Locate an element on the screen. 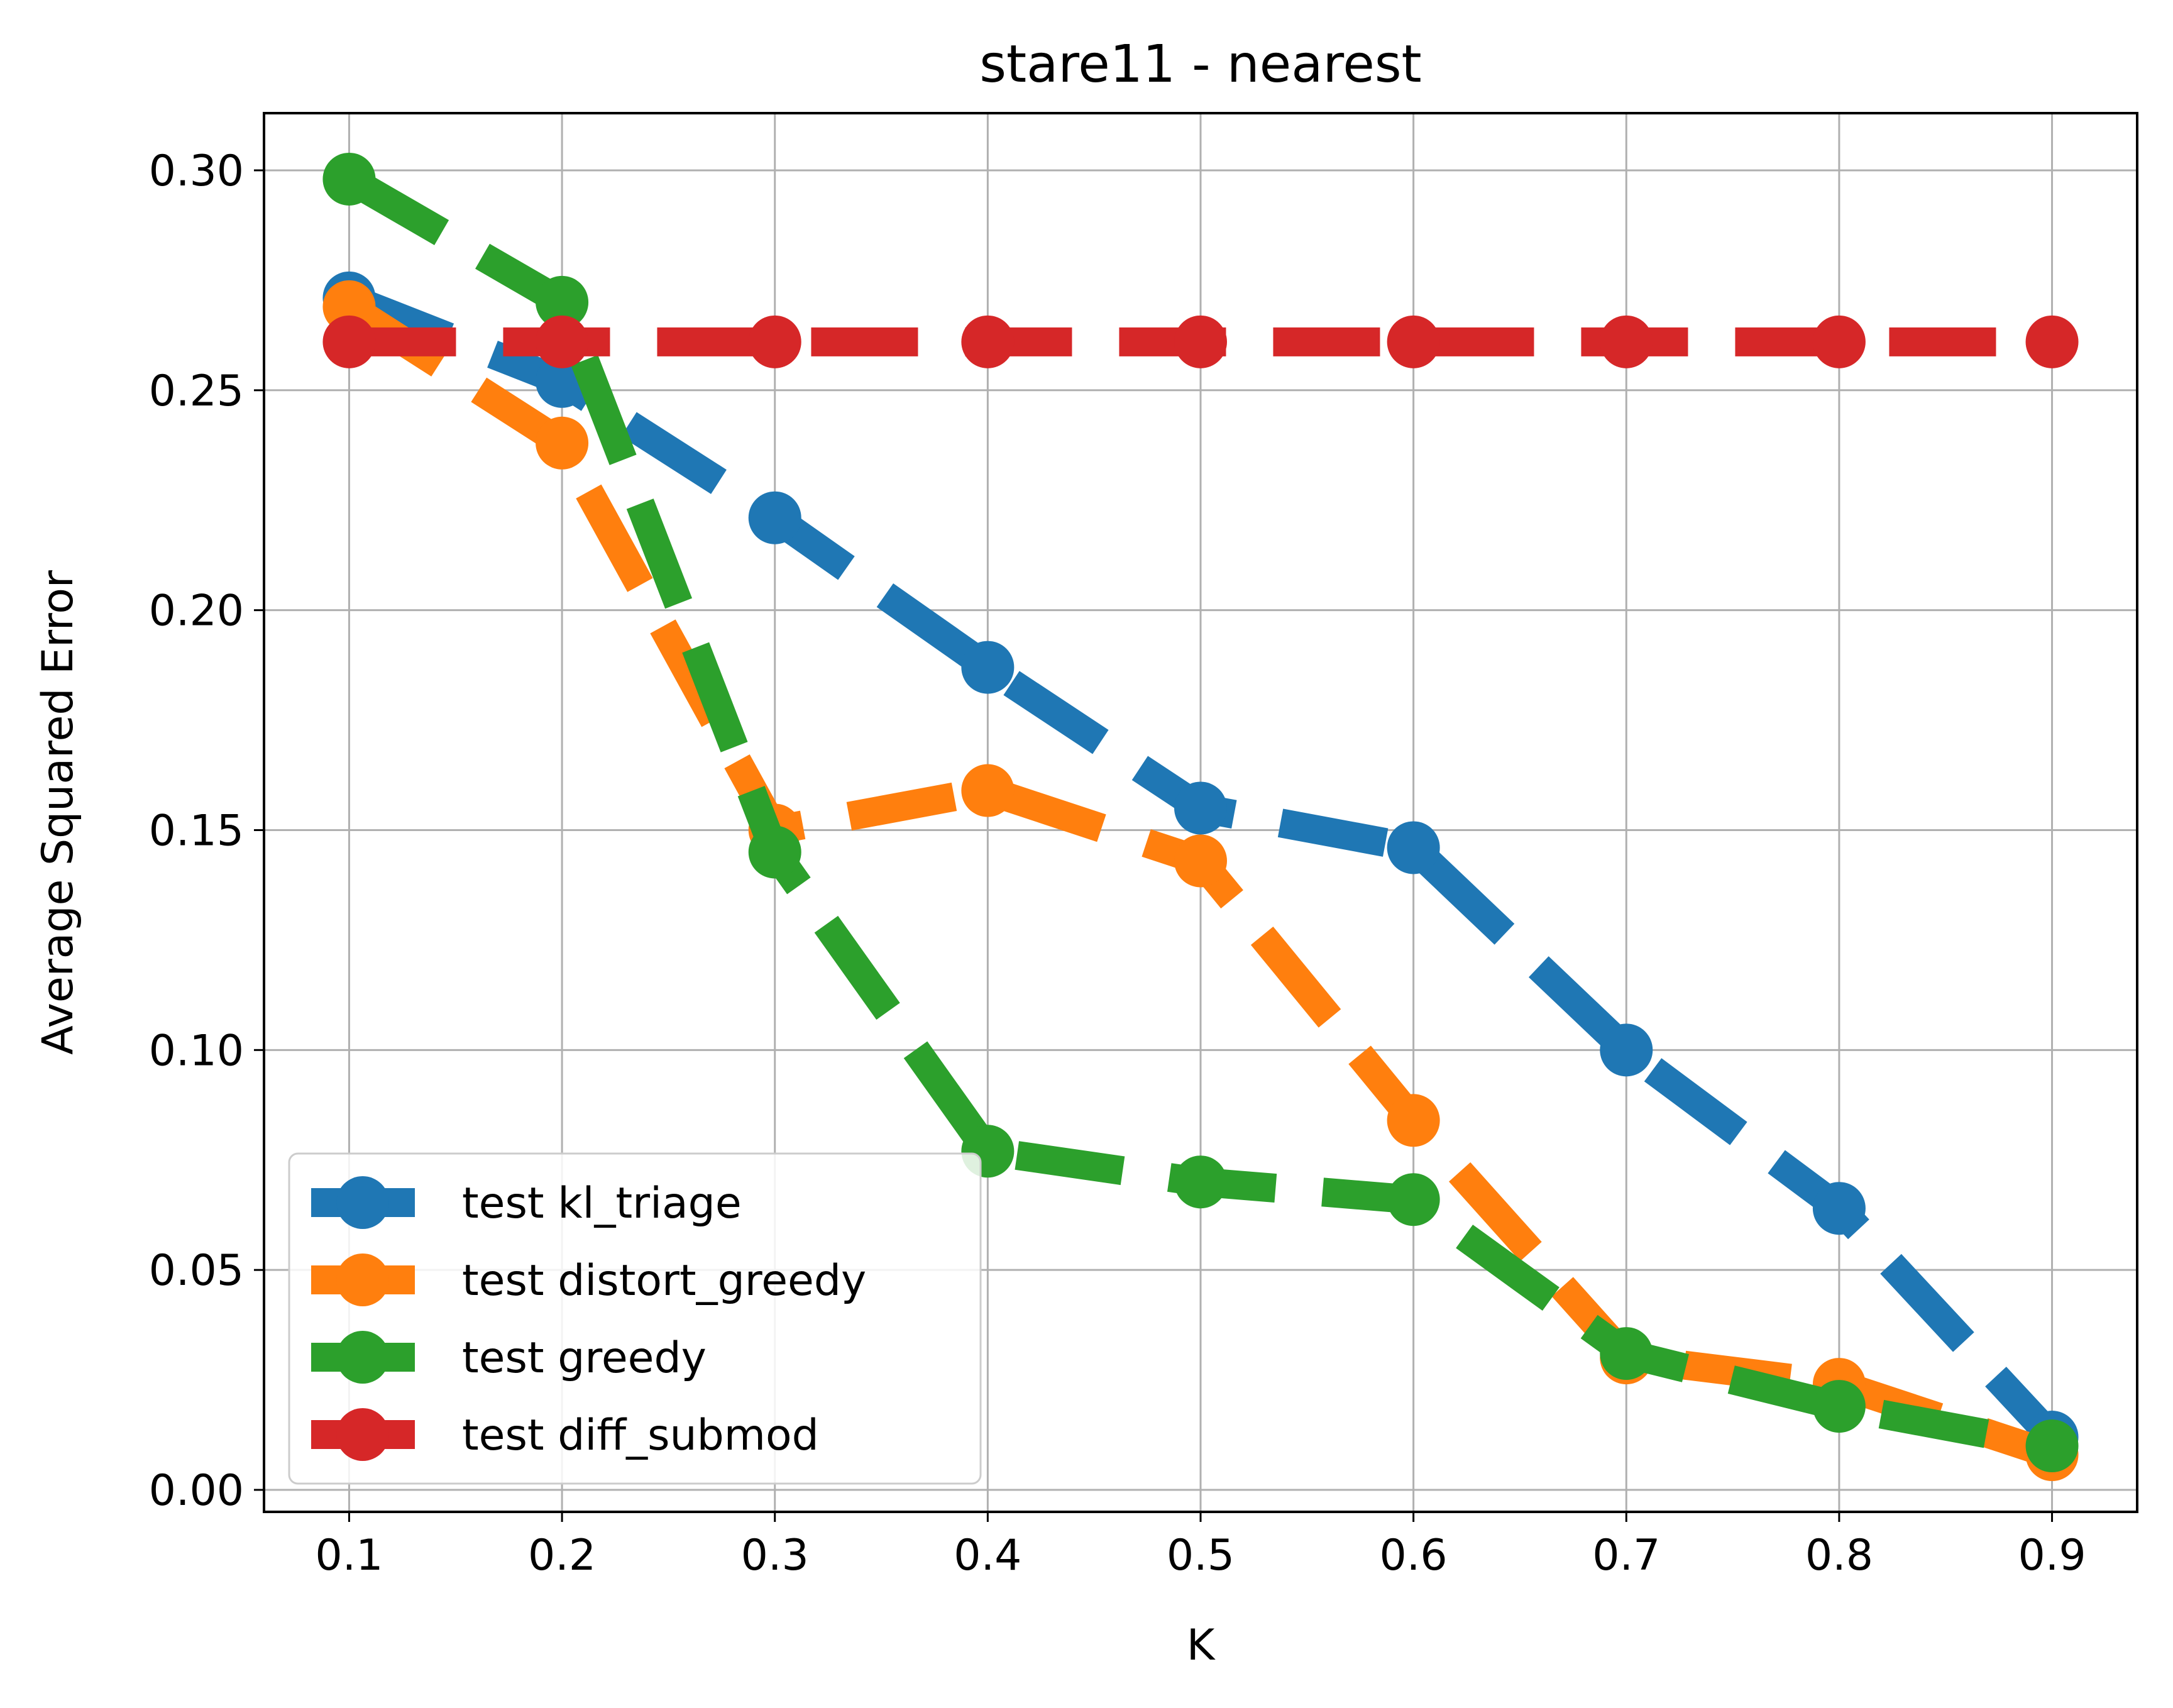 This screenshot has width=2173, height=1708. legend-label: test greedy is located at coordinates (584, 1358).